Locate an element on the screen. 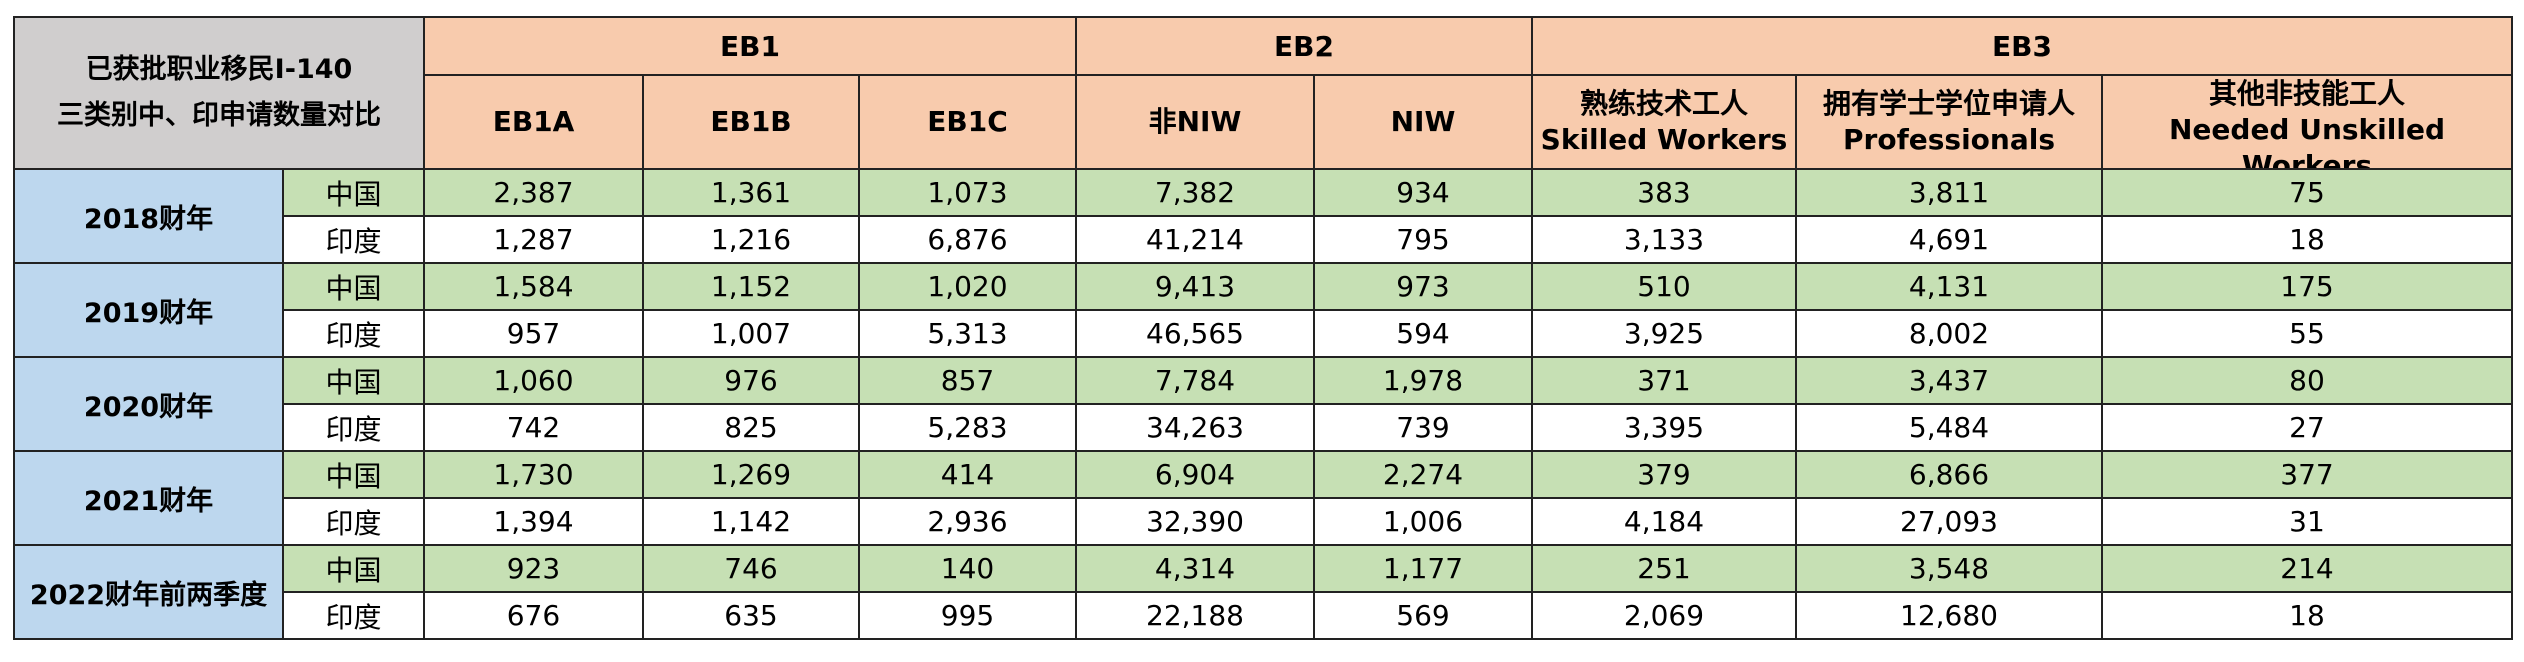 This screenshot has width=2524, height=662. column-header-line: EB1C is located at coordinates (967, 121).